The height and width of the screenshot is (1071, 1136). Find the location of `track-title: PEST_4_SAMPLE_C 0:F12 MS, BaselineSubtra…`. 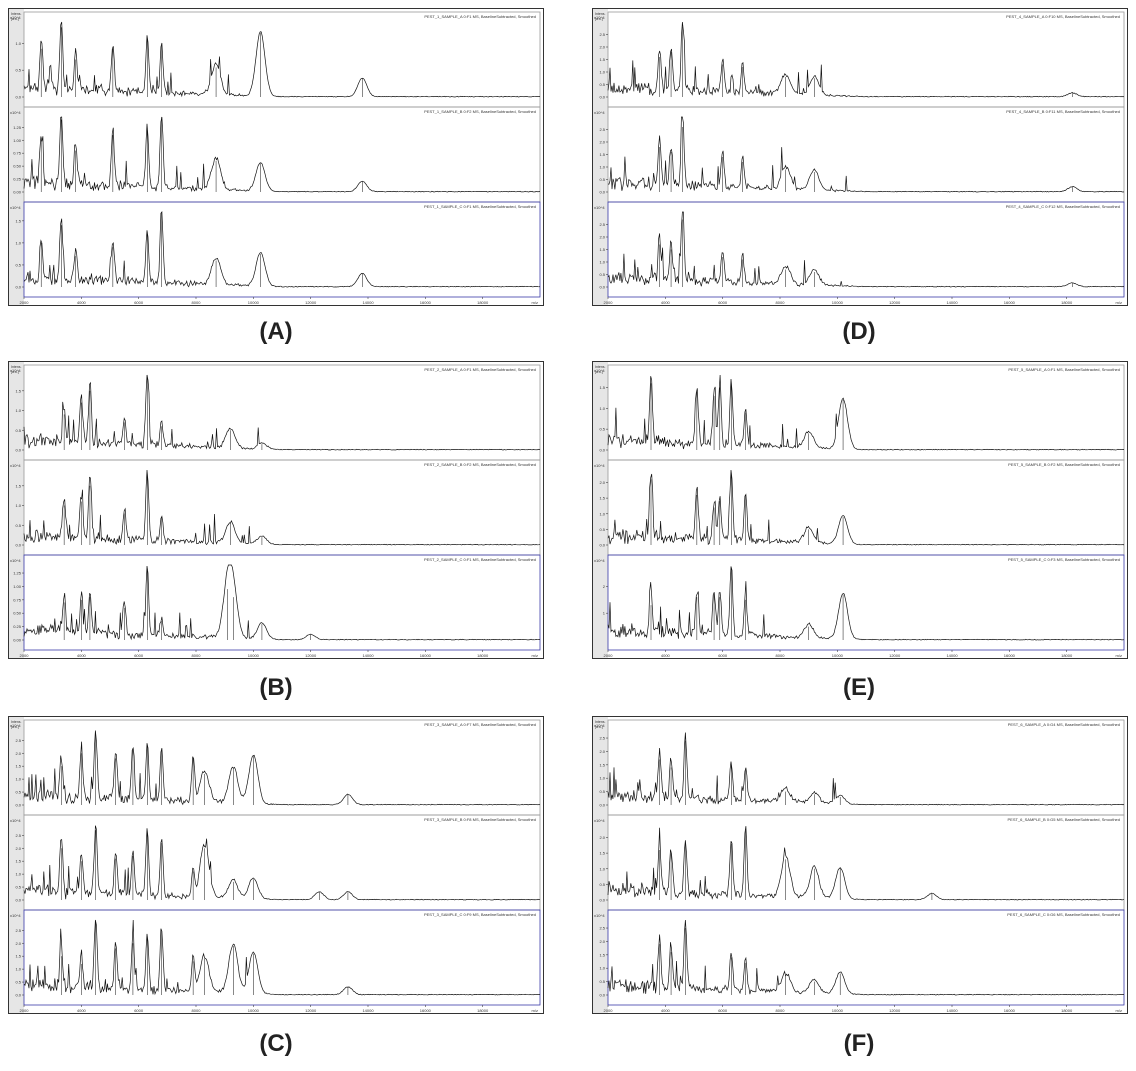

track-title: PEST_4_SAMPLE_C 0:F12 MS, BaselineSubtra… is located at coordinates (1063, 206).